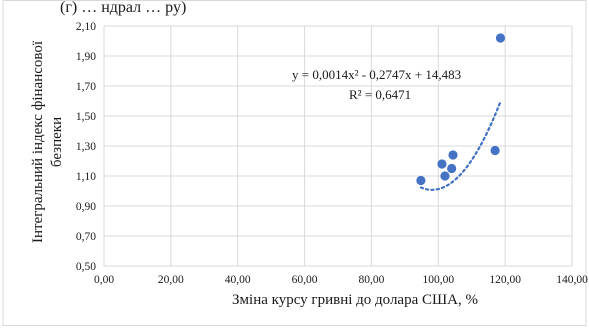  What do you see at coordinates (86, 267) in the screenshot?
I see `y-tick-label: 0,50` at bounding box center [86, 267].